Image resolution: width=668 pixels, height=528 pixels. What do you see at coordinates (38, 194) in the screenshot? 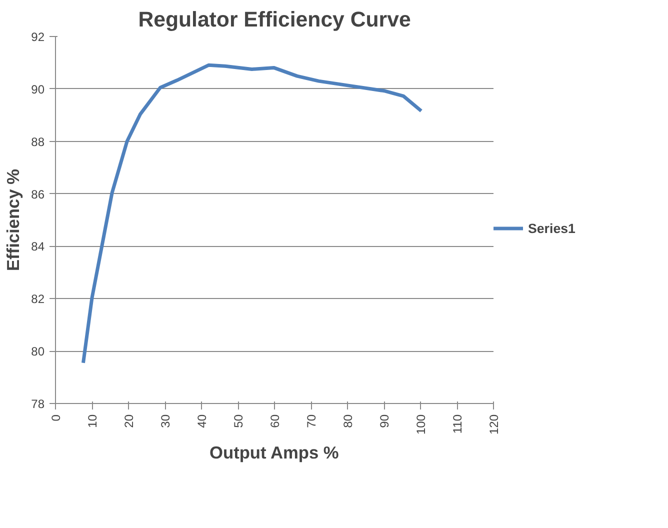
I see `y-tick-label: 86` at bounding box center [38, 194].